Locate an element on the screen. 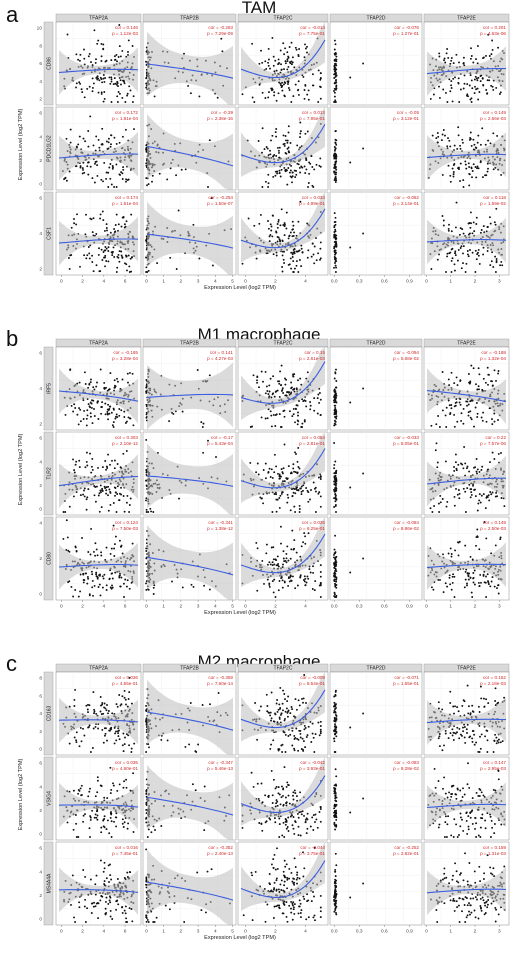 Image resolution: width=519 pixels, height=973 pixels. x-tick-label: 0.3 is located at coordinates (359, 607).